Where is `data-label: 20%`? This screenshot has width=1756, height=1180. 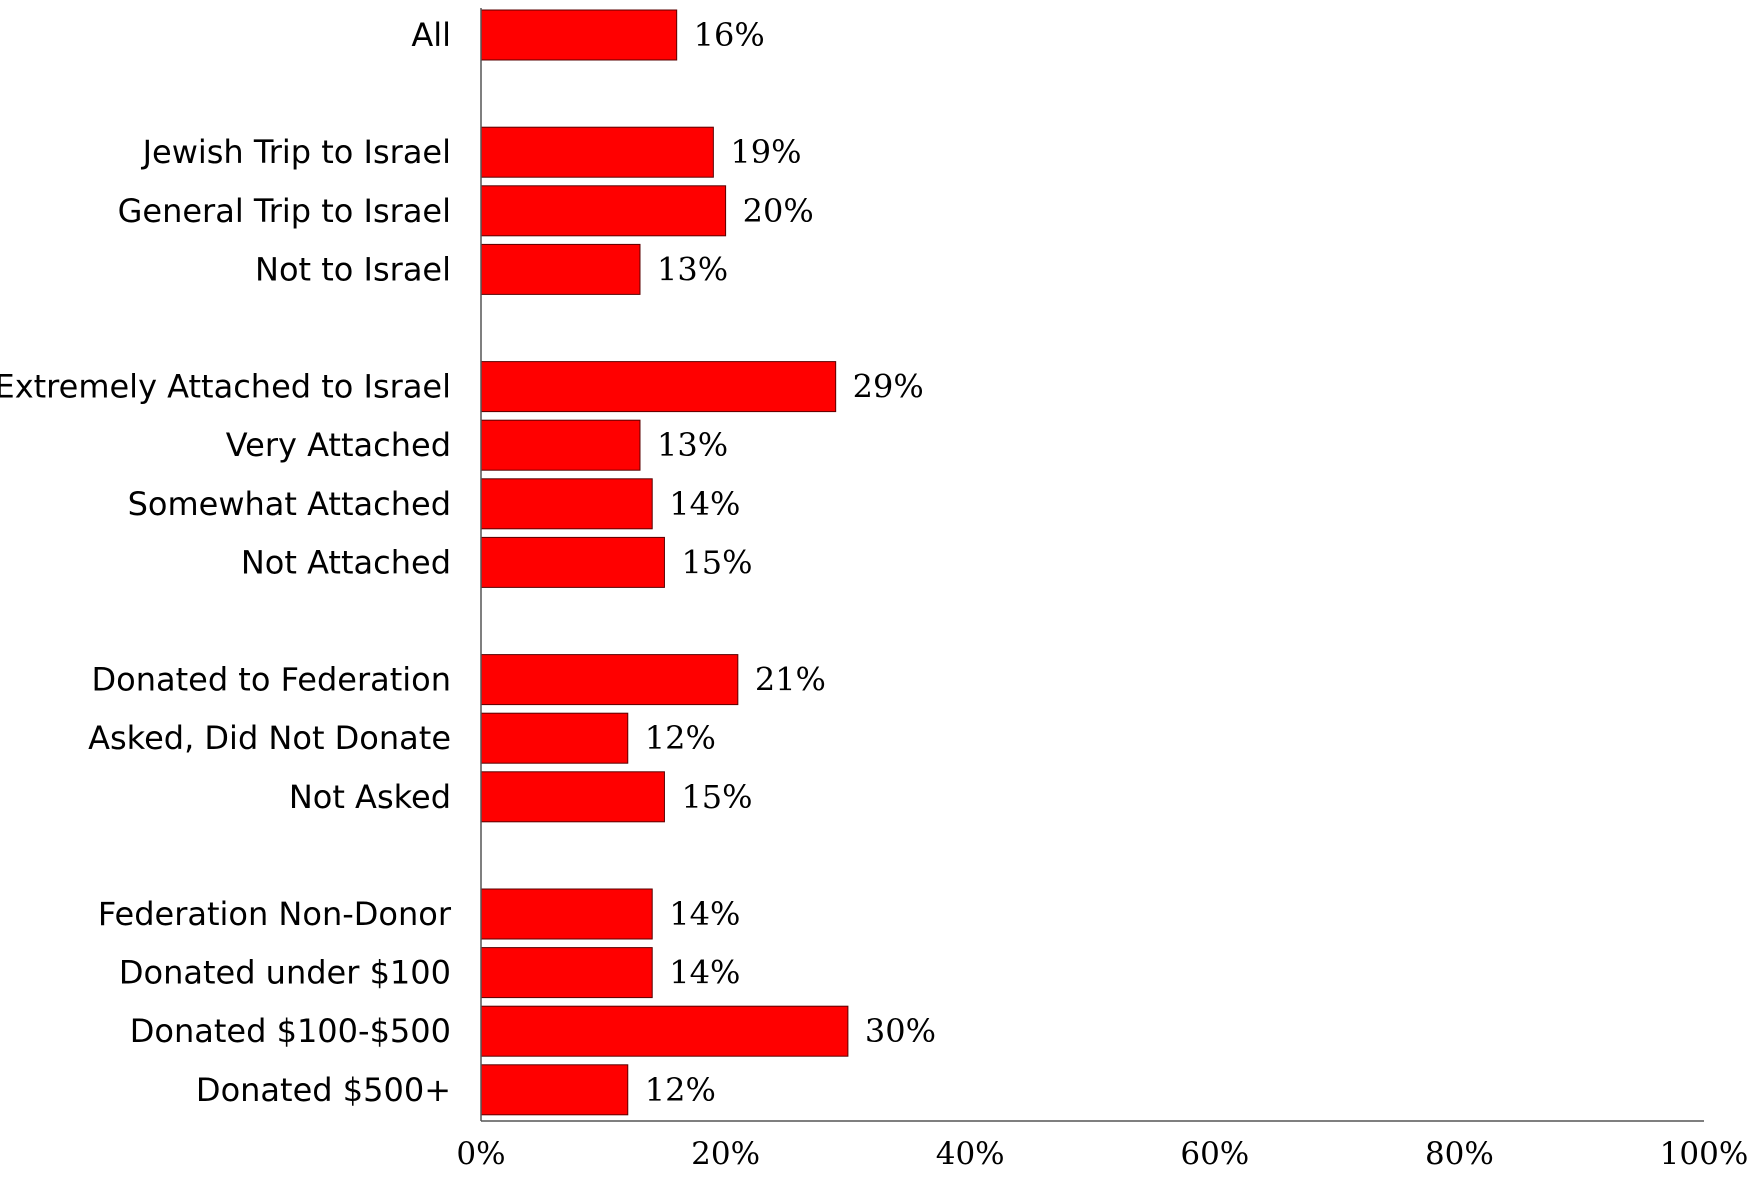 data-label: 20% is located at coordinates (778, 211).